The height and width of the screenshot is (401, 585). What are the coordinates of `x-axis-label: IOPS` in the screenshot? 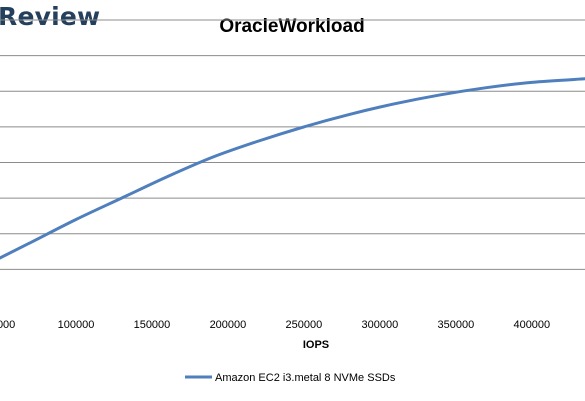 It's located at (316, 345).